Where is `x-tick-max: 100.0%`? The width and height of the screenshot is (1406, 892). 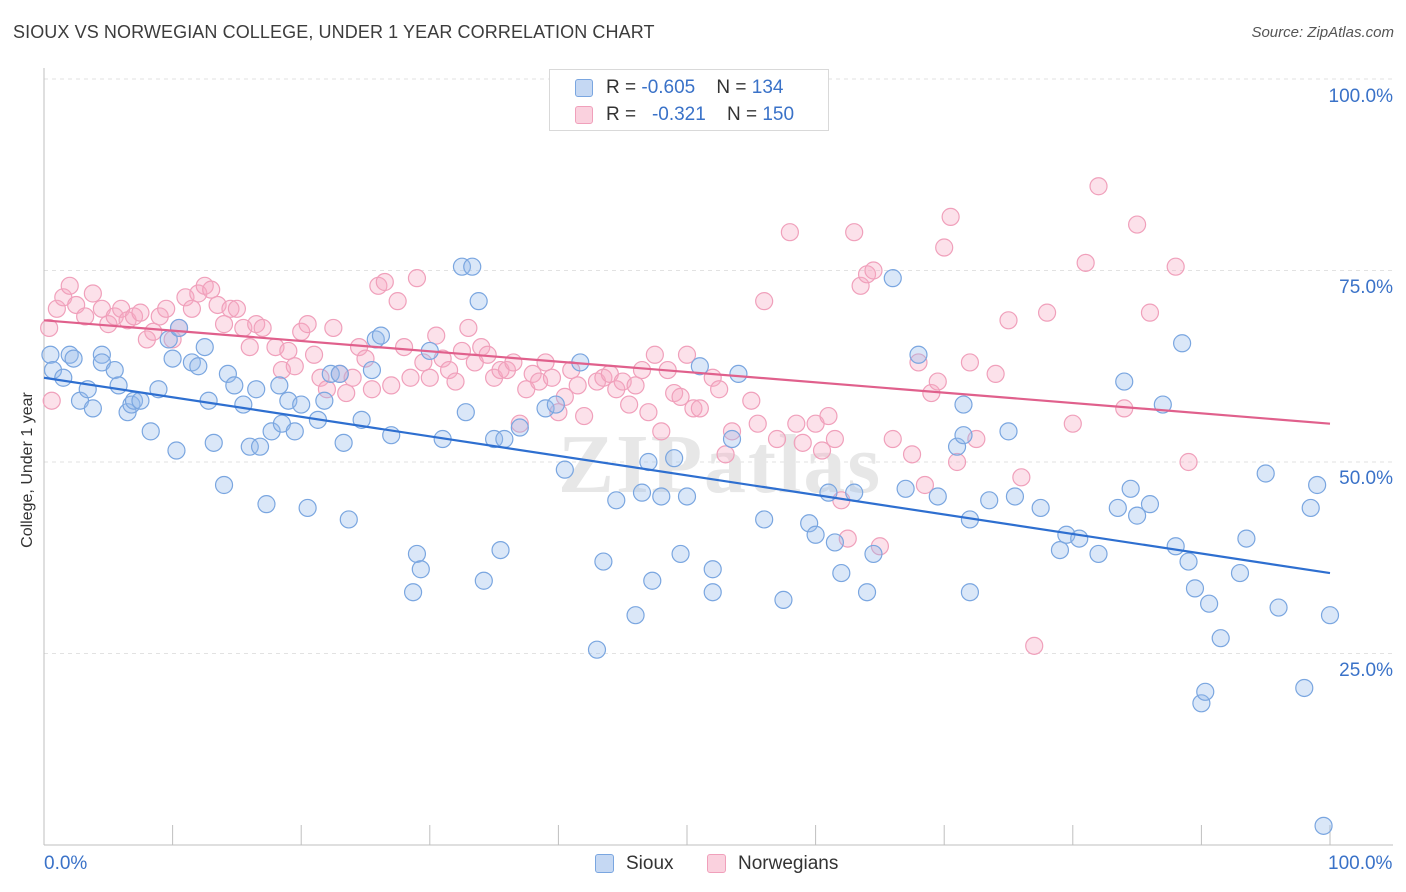 x-tick-max: 100.0% is located at coordinates (1360, 863).